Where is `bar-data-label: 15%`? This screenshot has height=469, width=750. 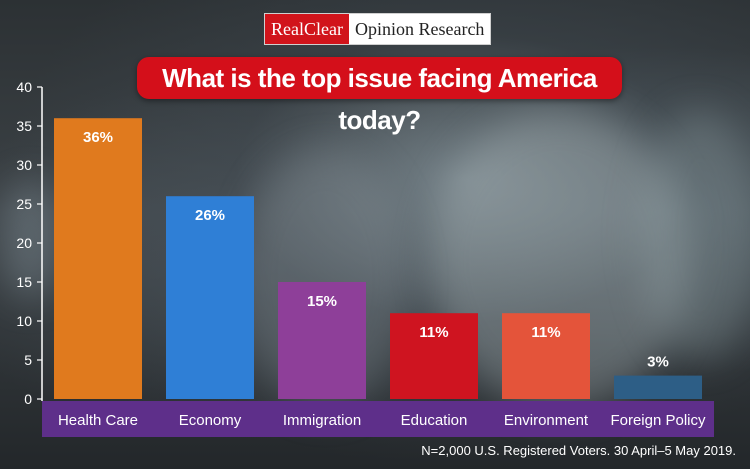 bar-data-label: 15% is located at coordinates (322, 301).